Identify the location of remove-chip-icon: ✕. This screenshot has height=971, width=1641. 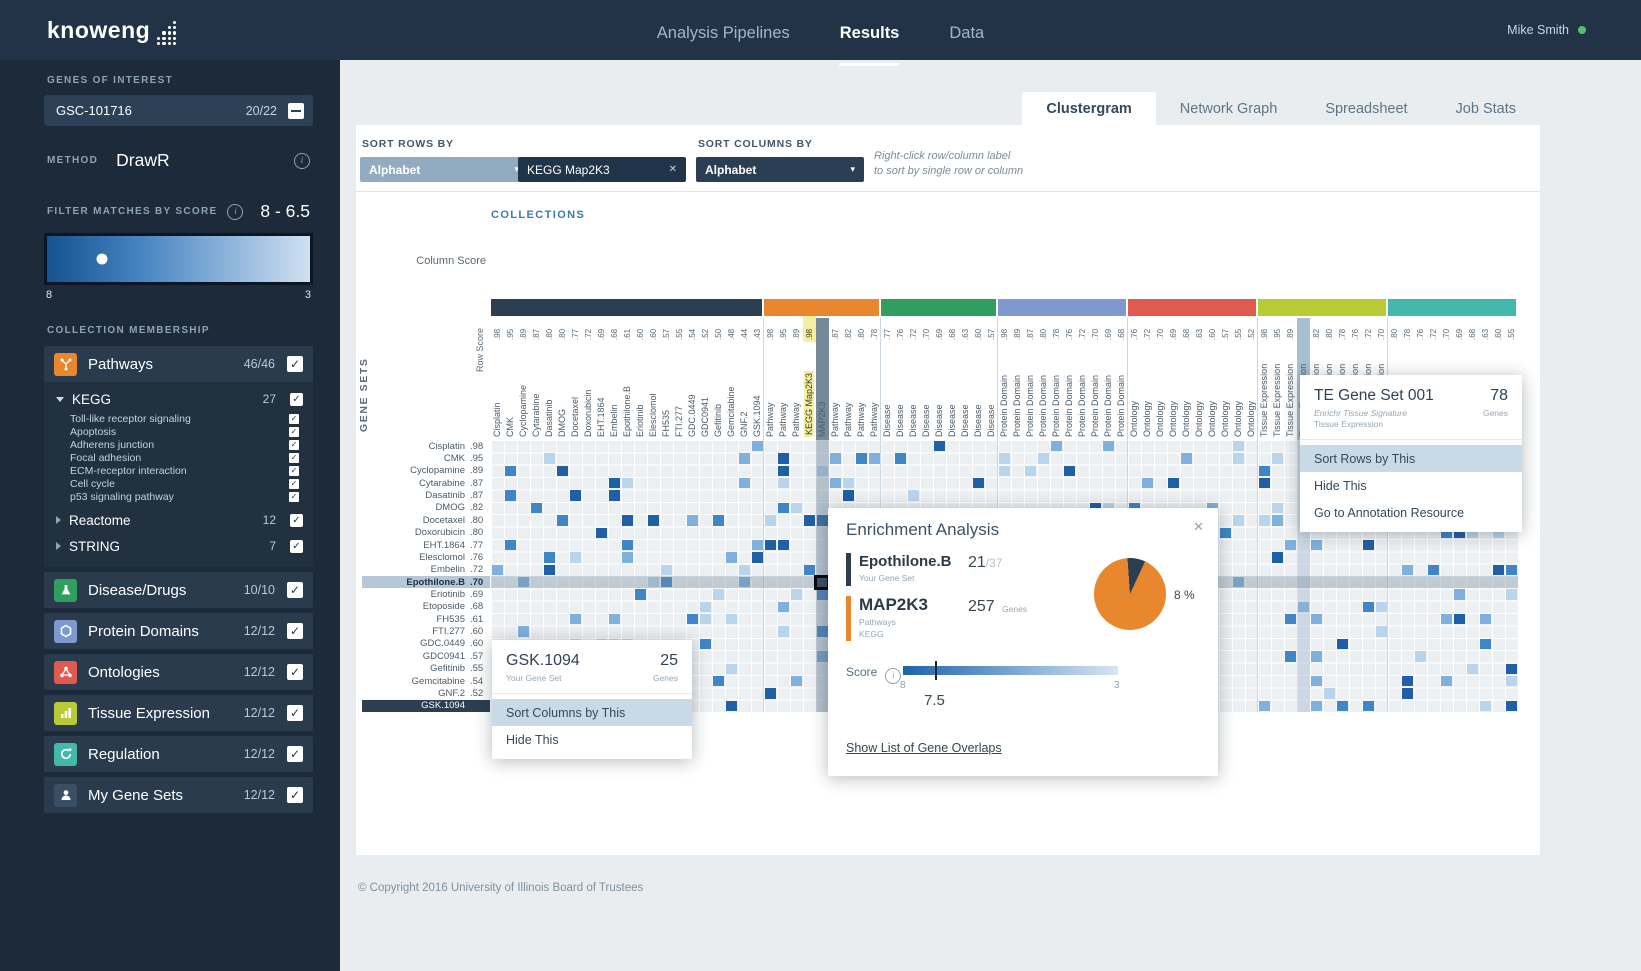
(672, 169).